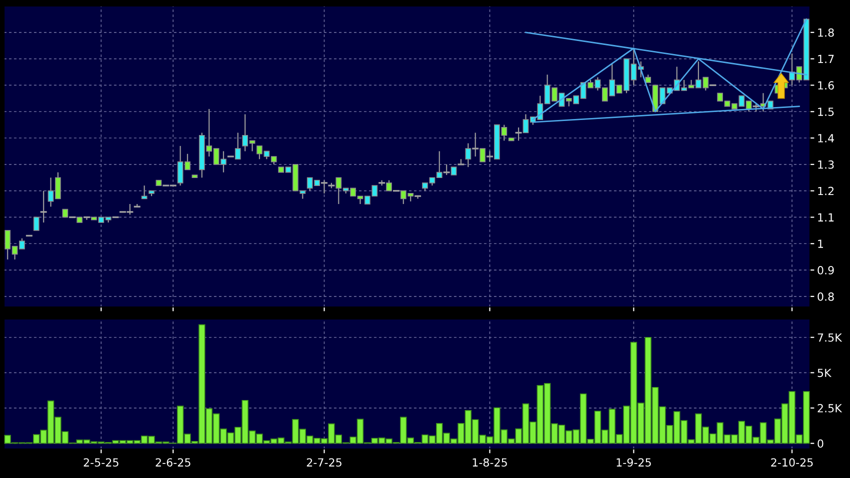  What do you see at coordinates (830, 337) in the screenshot?
I see `y-tick-label: 7.5K` at bounding box center [830, 337].